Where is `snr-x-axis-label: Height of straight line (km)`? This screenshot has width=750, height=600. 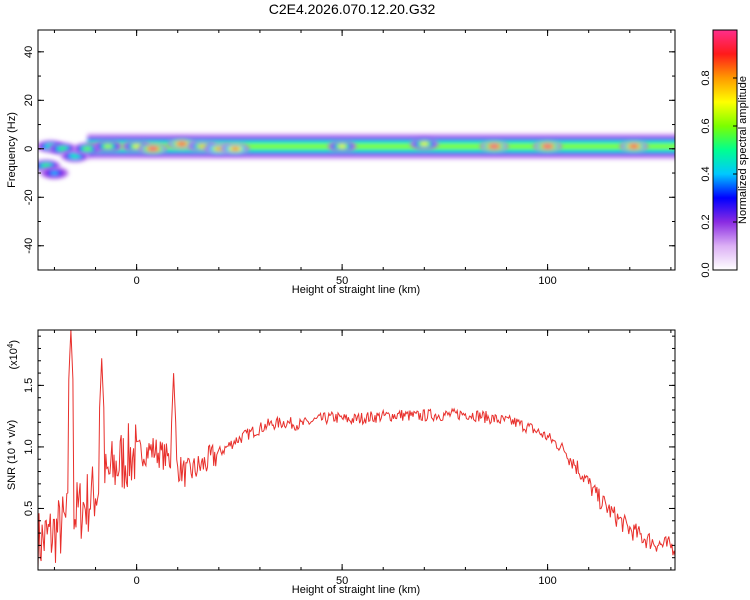
snr-x-axis-label: Height of straight line (km) is located at coordinates (356, 590).